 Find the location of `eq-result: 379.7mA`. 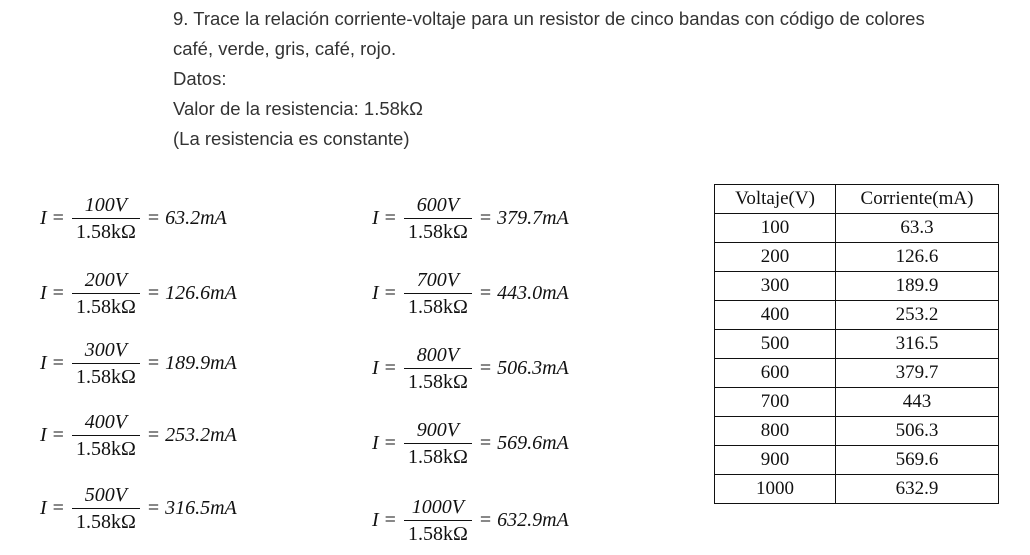

eq-result: 379.7mA is located at coordinates (533, 217).